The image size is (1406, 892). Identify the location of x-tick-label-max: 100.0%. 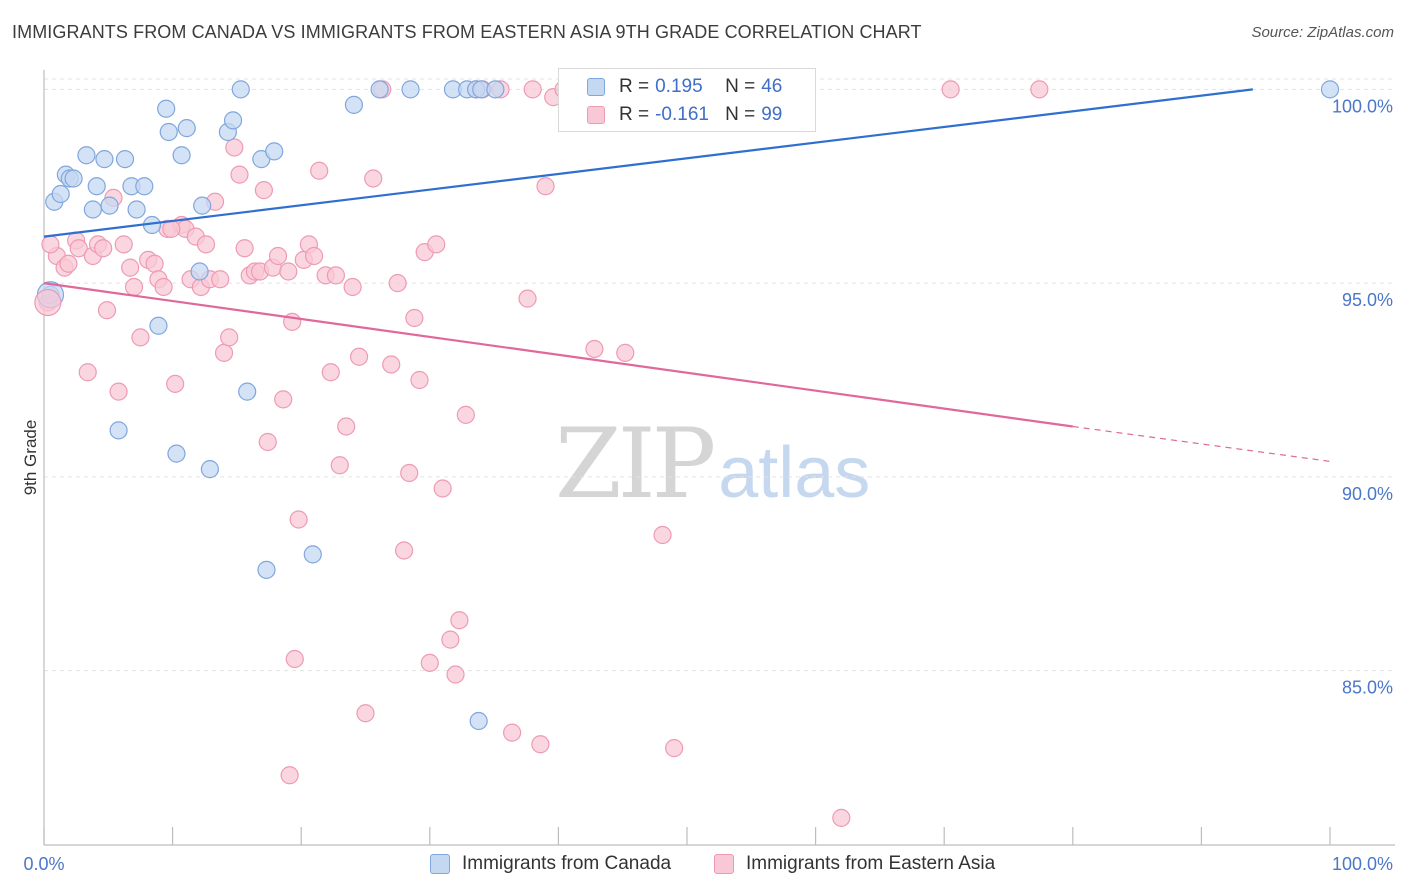
(1362, 864).